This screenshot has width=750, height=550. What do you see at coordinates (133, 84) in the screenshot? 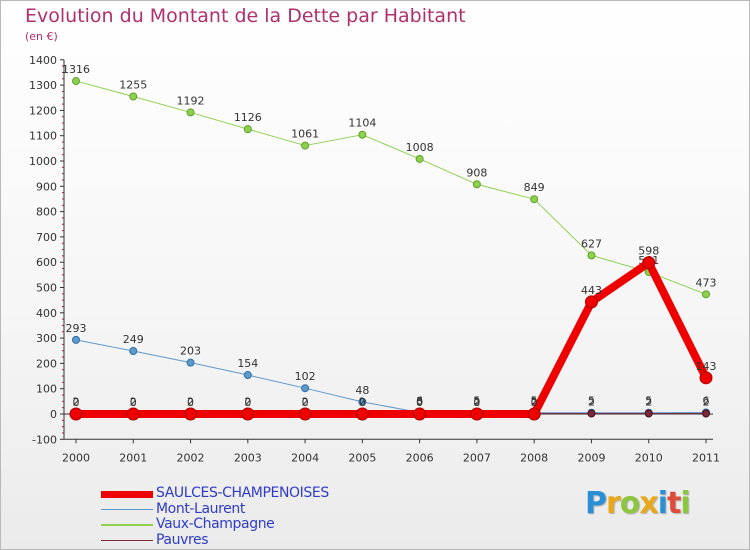
I see `data-label-vaux-champagne: 1255` at bounding box center [133, 84].